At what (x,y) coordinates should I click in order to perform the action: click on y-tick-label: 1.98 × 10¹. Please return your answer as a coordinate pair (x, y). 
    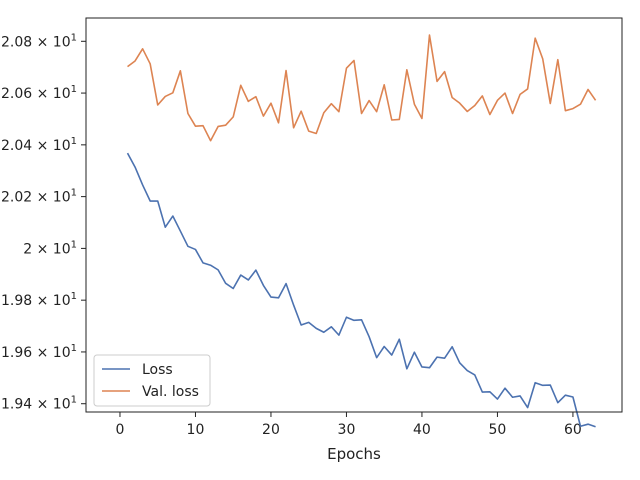
    Looking at the image, I should click on (39, 300).